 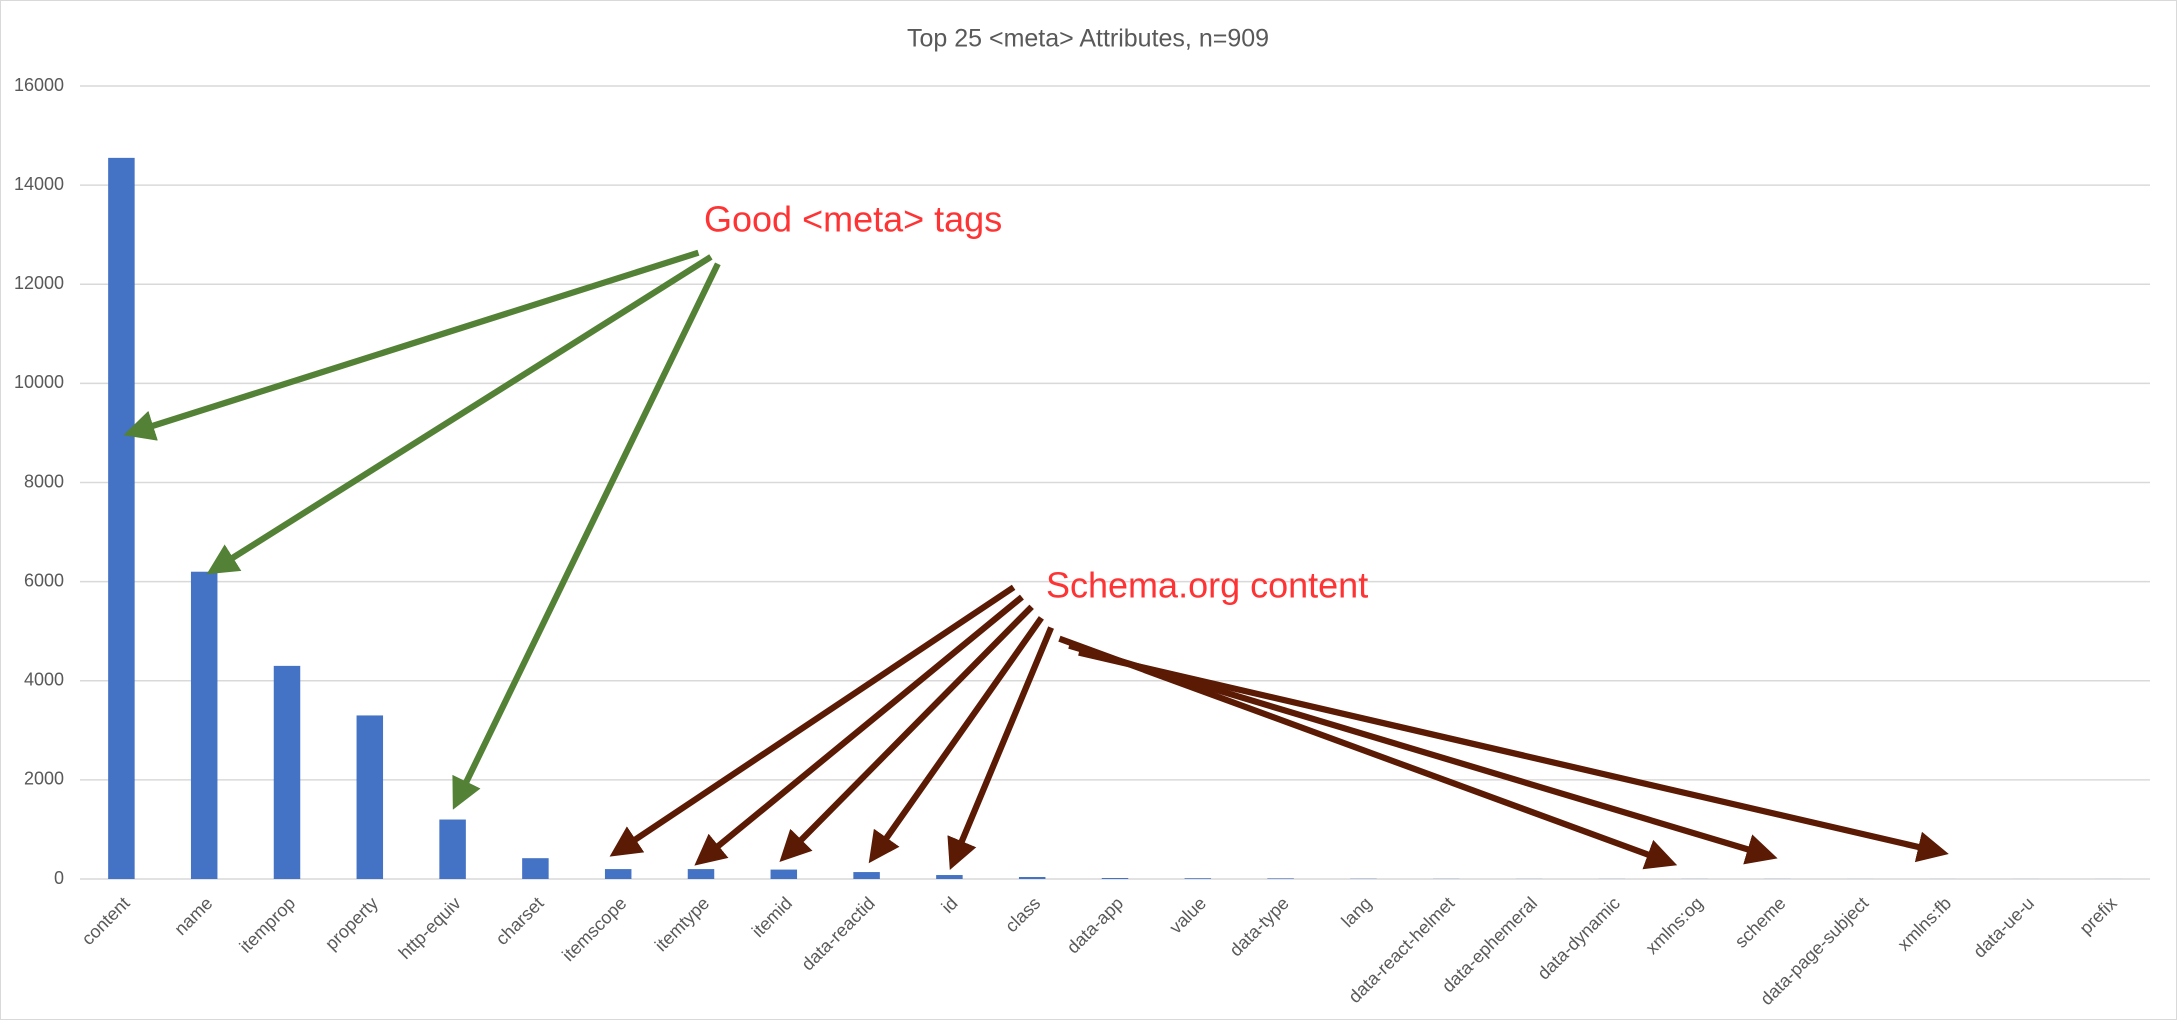 I want to click on y-tick-label: 8000, so click(x=44, y=481).